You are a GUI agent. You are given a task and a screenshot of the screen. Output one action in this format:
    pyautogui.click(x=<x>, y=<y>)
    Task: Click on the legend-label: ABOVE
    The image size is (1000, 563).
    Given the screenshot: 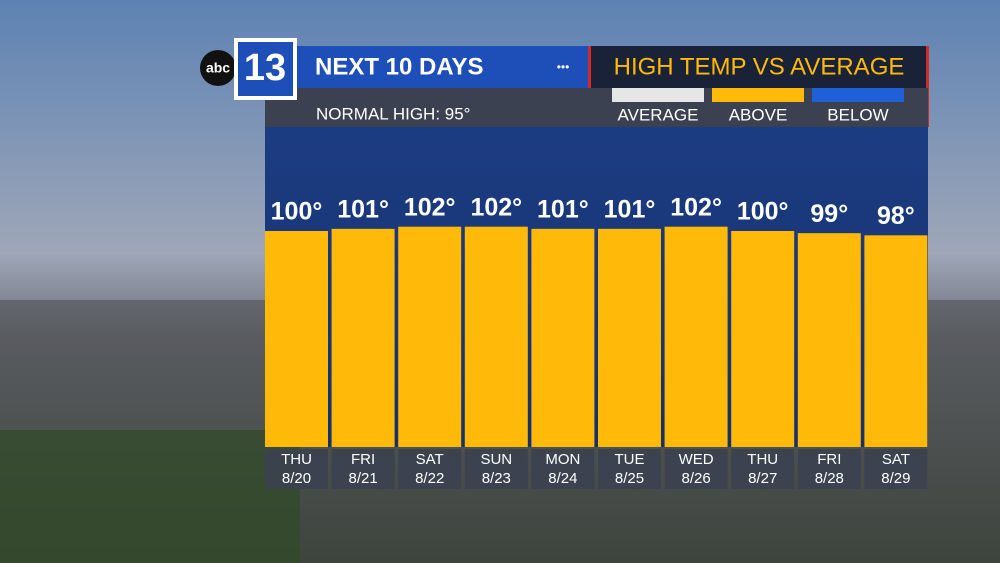 What is the action you would take?
    pyautogui.click(x=758, y=114)
    